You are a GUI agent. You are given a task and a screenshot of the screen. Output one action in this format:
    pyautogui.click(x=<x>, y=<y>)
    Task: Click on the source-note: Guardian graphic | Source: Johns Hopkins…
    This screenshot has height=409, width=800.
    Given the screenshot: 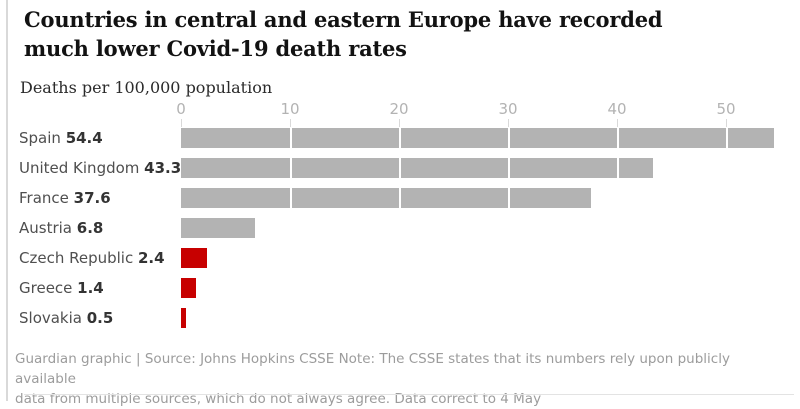 What is the action you would take?
    pyautogui.click(x=405, y=379)
    